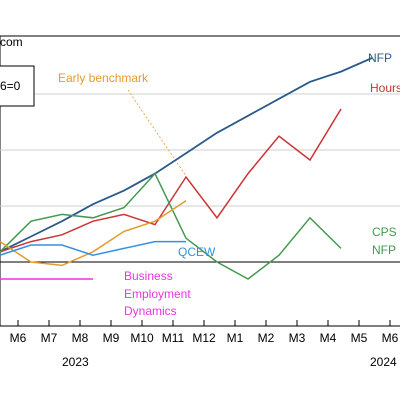 The image size is (400, 400). Describe the element at coordinates (111, 338) in the screenshot. I see `x-tick-label: M9` at that location.